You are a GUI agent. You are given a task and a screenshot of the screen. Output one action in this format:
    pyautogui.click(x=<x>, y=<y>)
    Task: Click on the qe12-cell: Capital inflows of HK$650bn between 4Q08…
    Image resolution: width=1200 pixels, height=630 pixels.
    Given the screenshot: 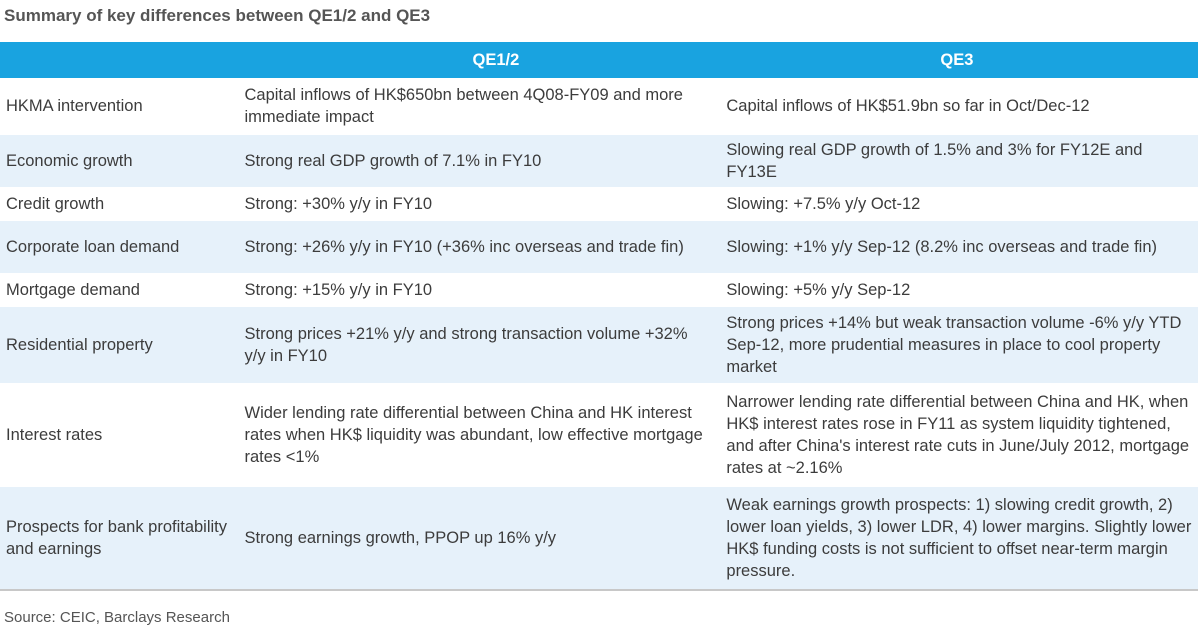 What is the action you would take?
    pyautogui.click(x=475, y=106)
    